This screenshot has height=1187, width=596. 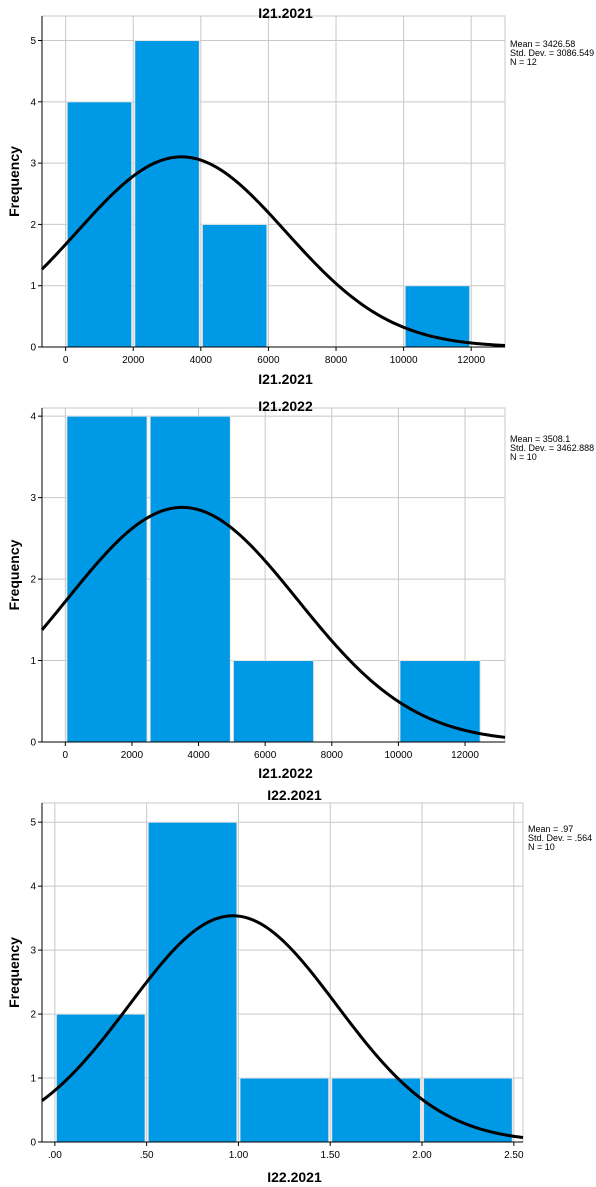 I want to click on x-tick-label: .00, so click(x=55, y=1155).